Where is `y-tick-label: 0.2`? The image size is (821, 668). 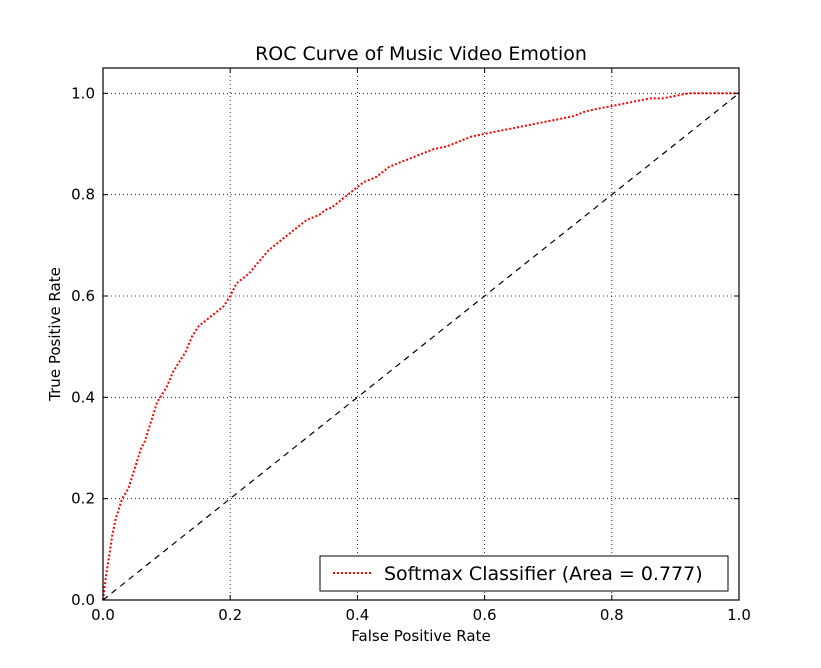
y-tick-label: 0.2 is located at coordinates (83, 499).